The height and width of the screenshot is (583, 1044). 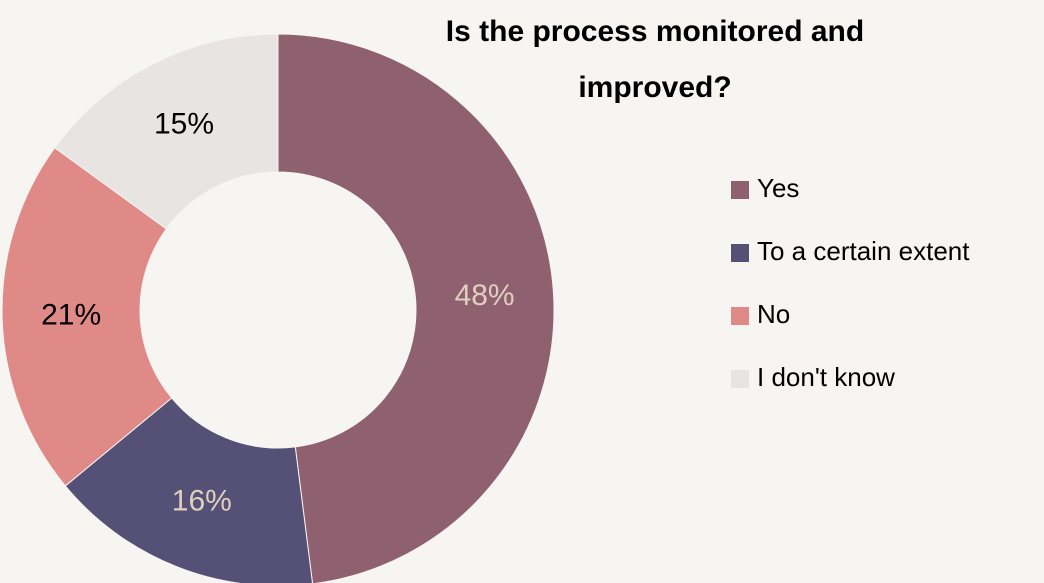 What do you see at coordinates (485, 295) in the screenshot?
I see `data-label: 48%` at bounding box center [485, 295].